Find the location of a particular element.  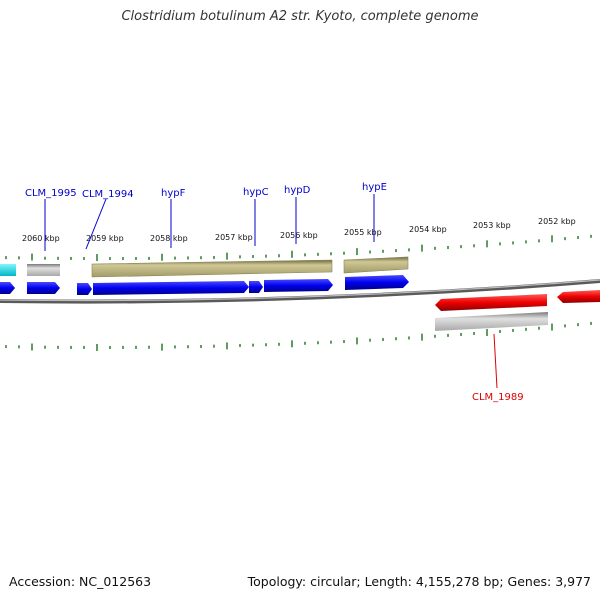

gene-bar-clm-1989 is located at coordinates (491, 321).